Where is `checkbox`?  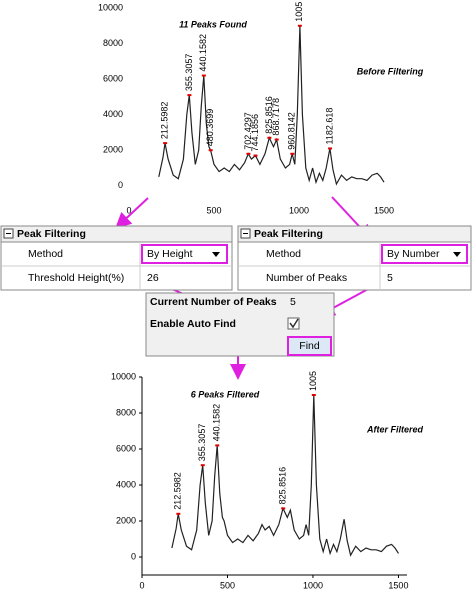
checkbox is located at coordinates (293, 323).